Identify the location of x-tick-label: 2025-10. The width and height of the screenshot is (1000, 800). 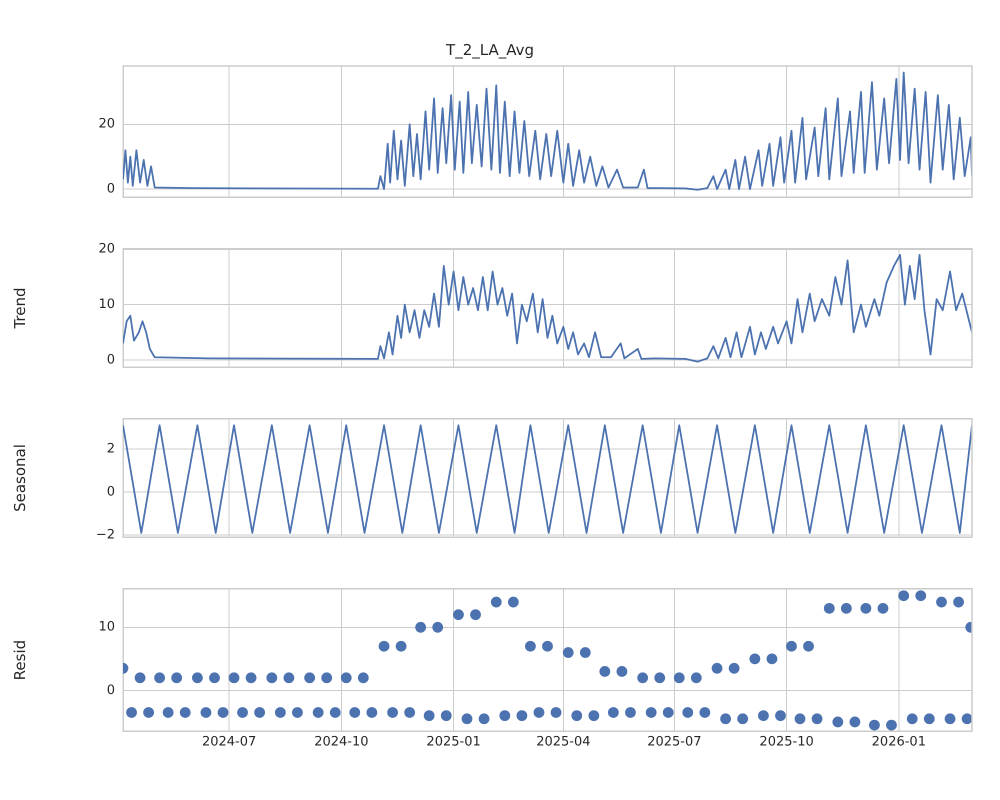
(786, 742).